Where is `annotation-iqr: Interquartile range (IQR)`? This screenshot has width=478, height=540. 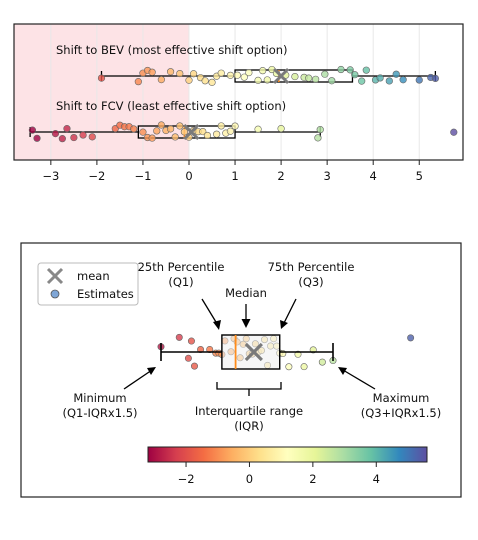
annotation-iqr: Interquartile range (IQR) is located at coordinates (249, 407).